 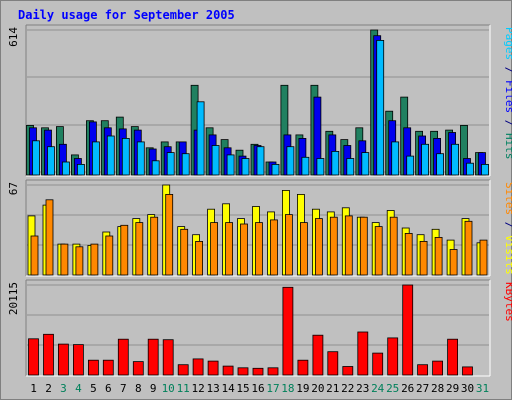 What do you see at coordinates (407, 388) in the screenshot?
I see `x-tick-label-day-26: 26` at bounding box center [407, 388].